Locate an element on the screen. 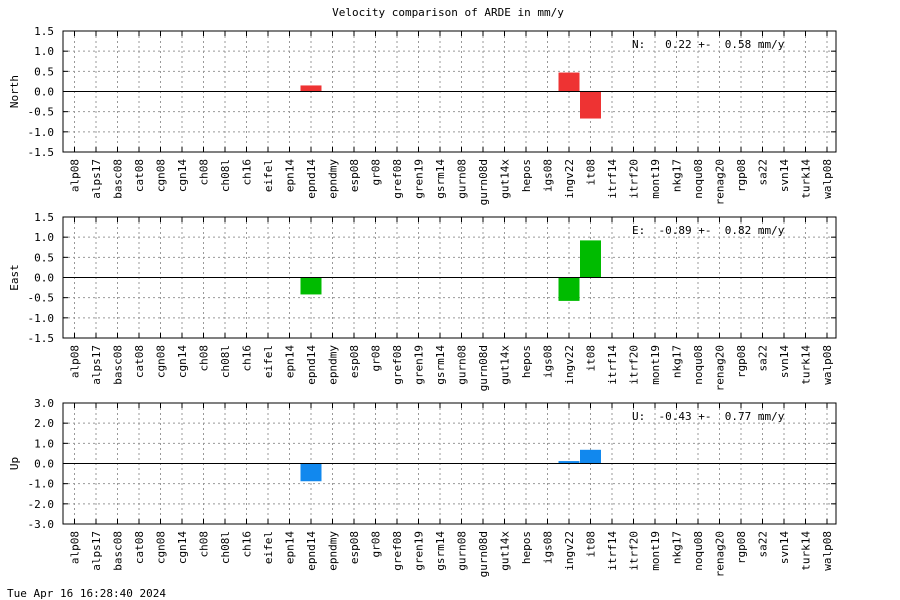 The width and height of the screenshot is (900, 600). timestamp-footer: Tue Apr 16 16:28:40 2024 is located at coordinates (86, 593).